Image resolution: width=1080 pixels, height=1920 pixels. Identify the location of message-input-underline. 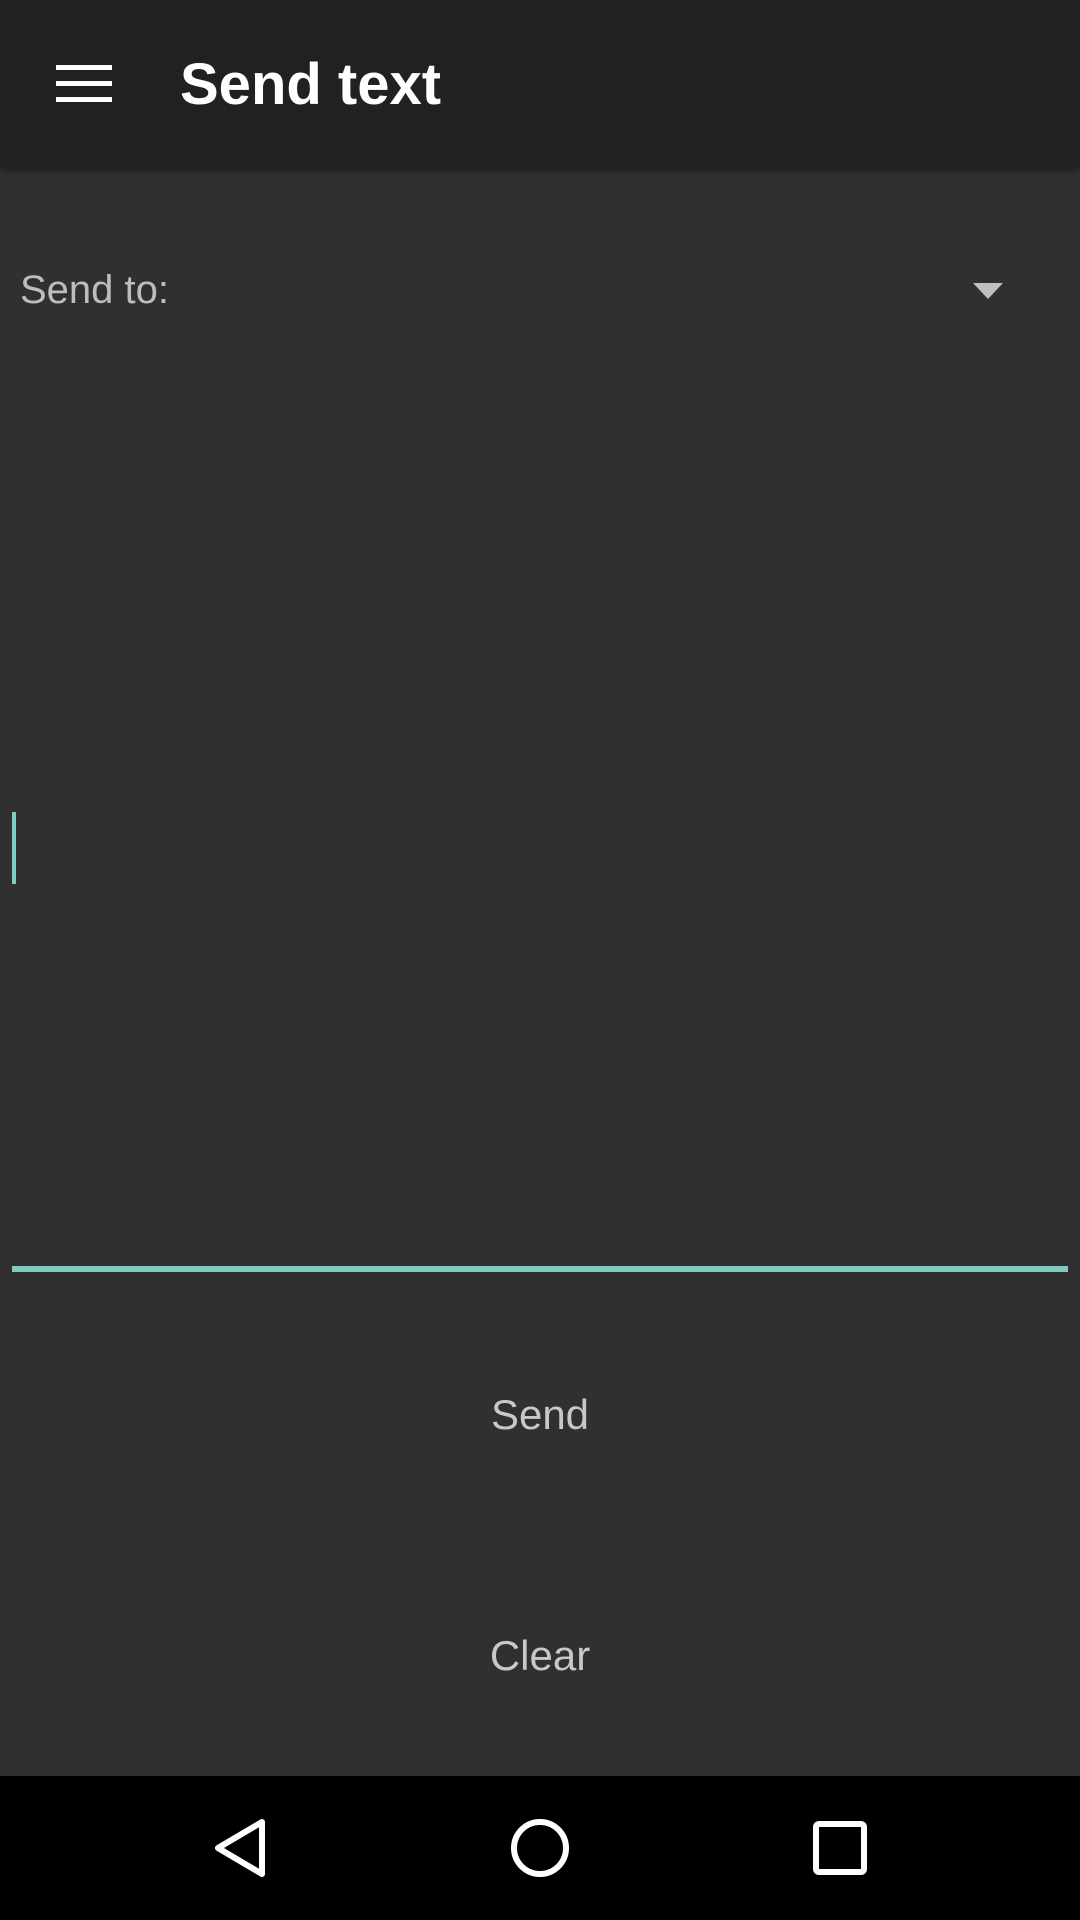
(540, 1269).